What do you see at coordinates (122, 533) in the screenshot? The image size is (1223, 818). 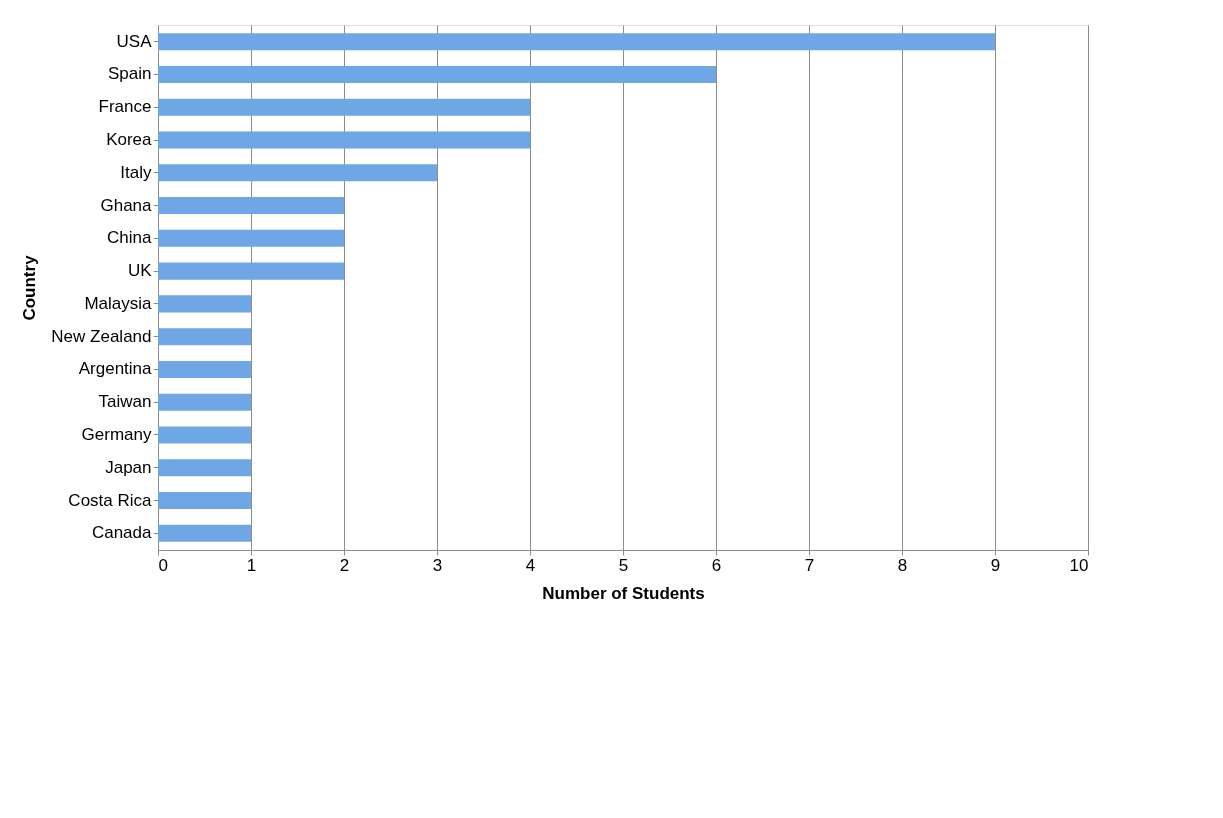 I see `y-tick-label: Canada` at bounding box center [122, 533].